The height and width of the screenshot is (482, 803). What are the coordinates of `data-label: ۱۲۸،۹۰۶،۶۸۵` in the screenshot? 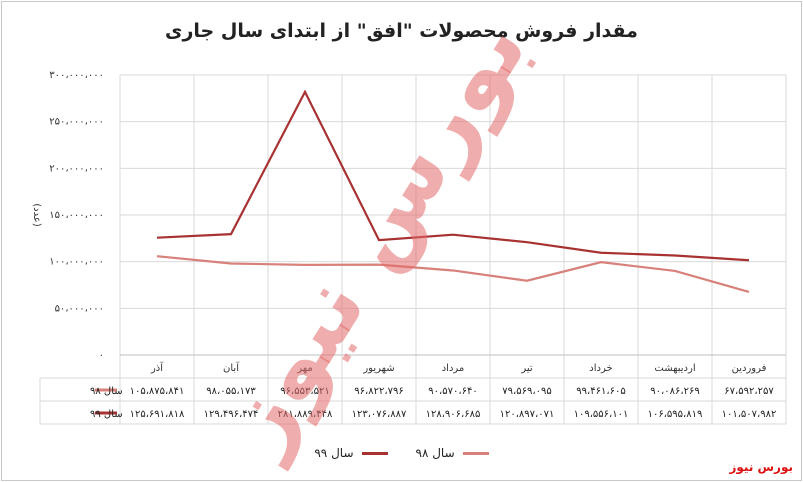 It's located at (453, 414).